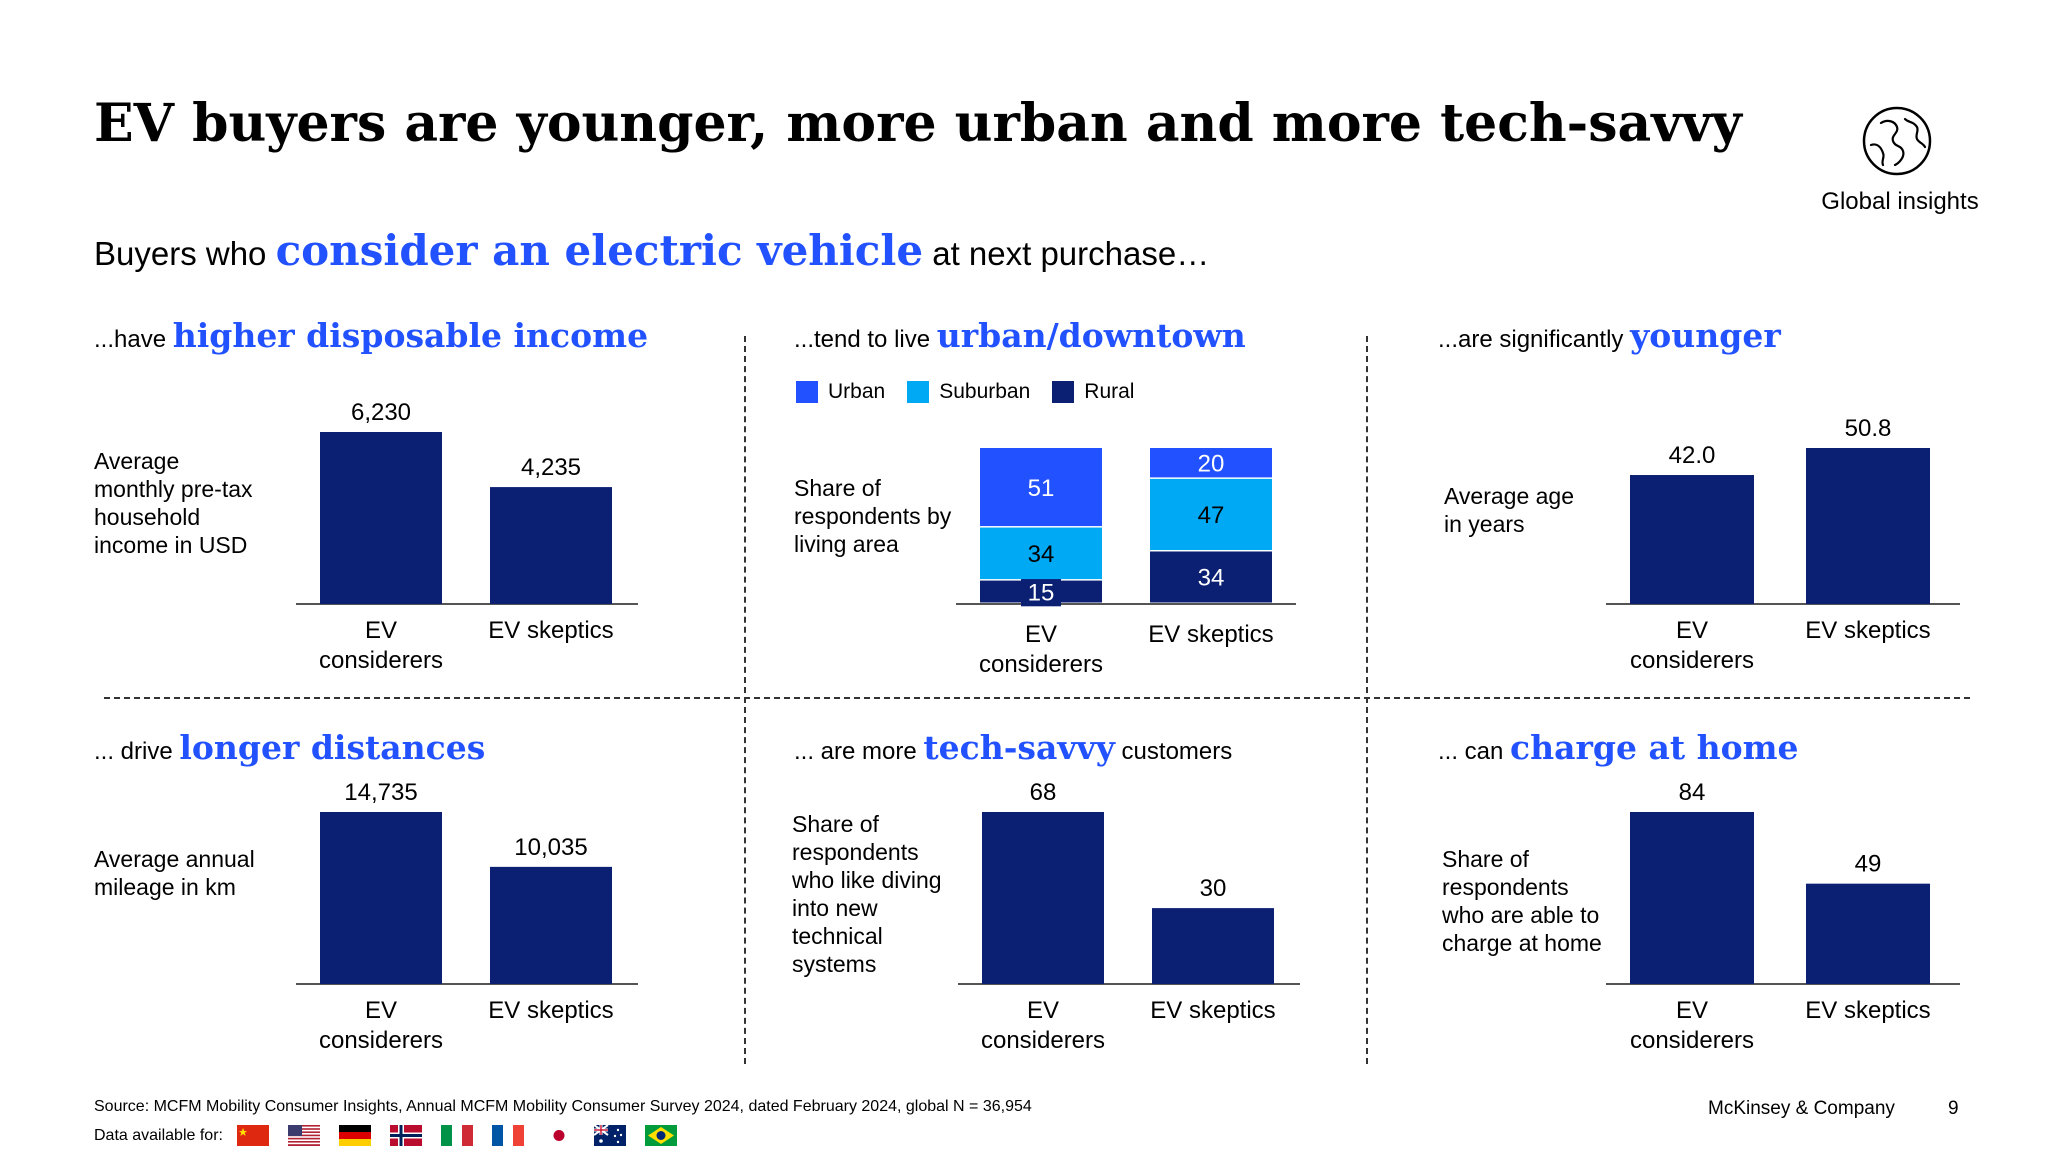 The width and height of the screenshot is (2048, 1152). Describe the element at coordinates (1043, 1010) in the screenshot. I see `tech-category-label-1-line1: EV` at that location.